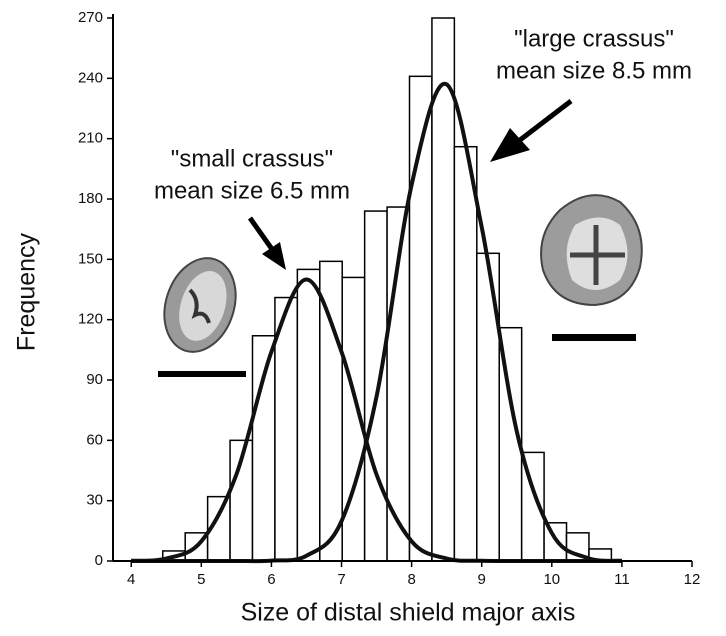  Describe the element at coordinates (594, 38) in the screenshot. I see `annotation: "large crassus"` at that location.